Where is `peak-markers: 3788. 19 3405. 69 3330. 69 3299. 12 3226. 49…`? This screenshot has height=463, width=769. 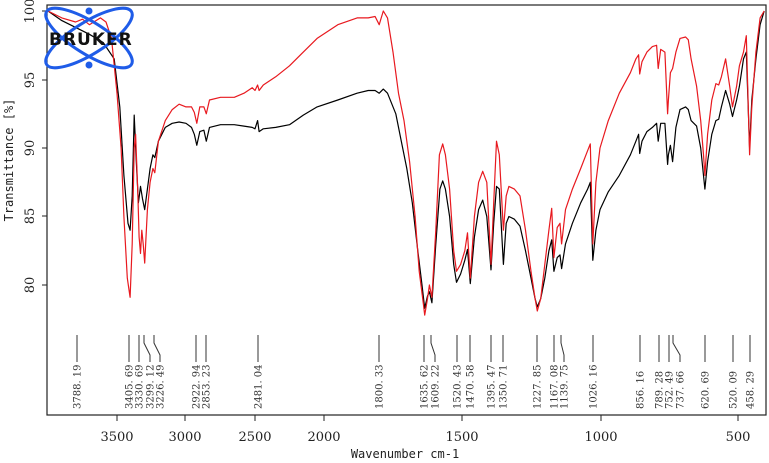
peak-markers: 3788. 19 3405. 69 3330. 69 3299. 12 3226. 49… is located at coordinates (415, 372).